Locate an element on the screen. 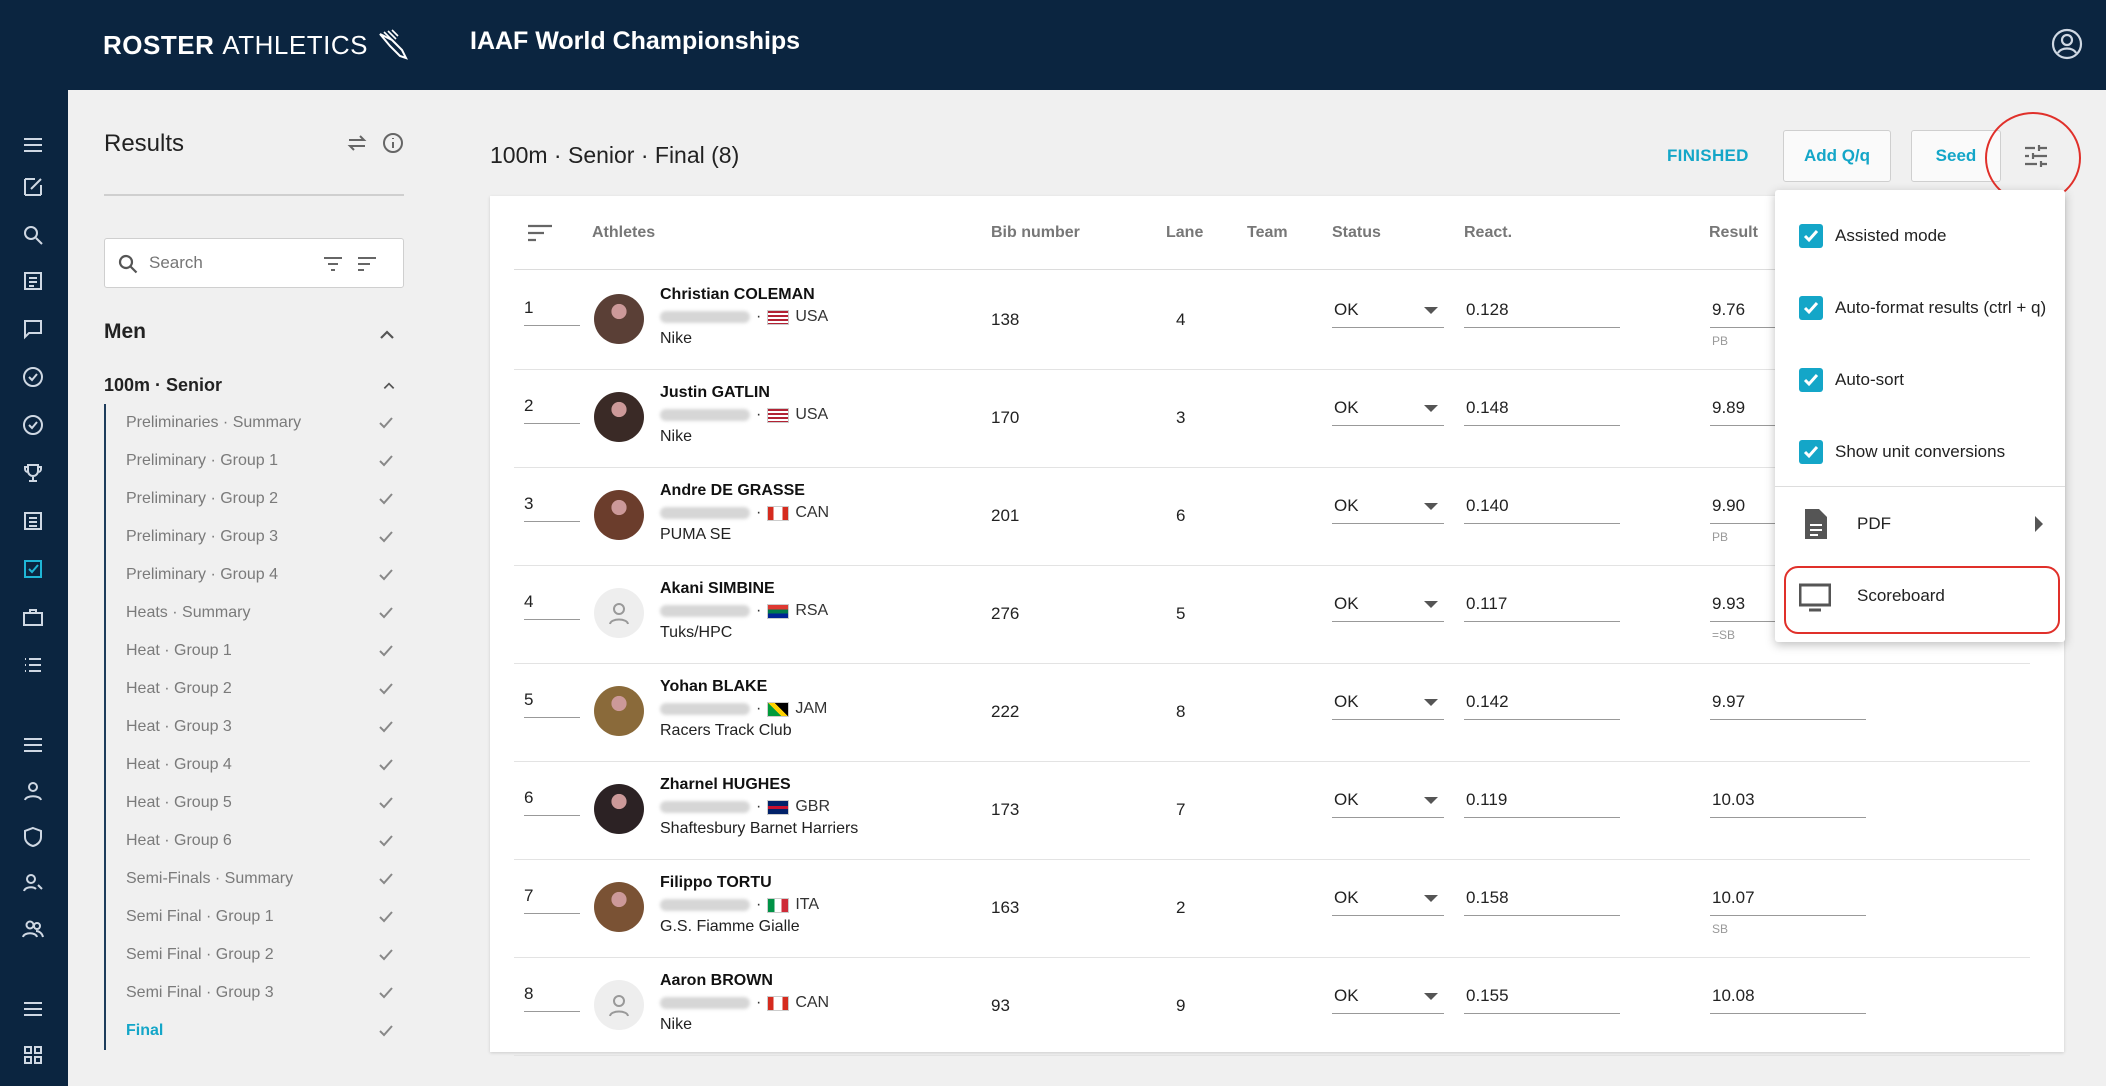  search-box is located at coordinates (254, 263).